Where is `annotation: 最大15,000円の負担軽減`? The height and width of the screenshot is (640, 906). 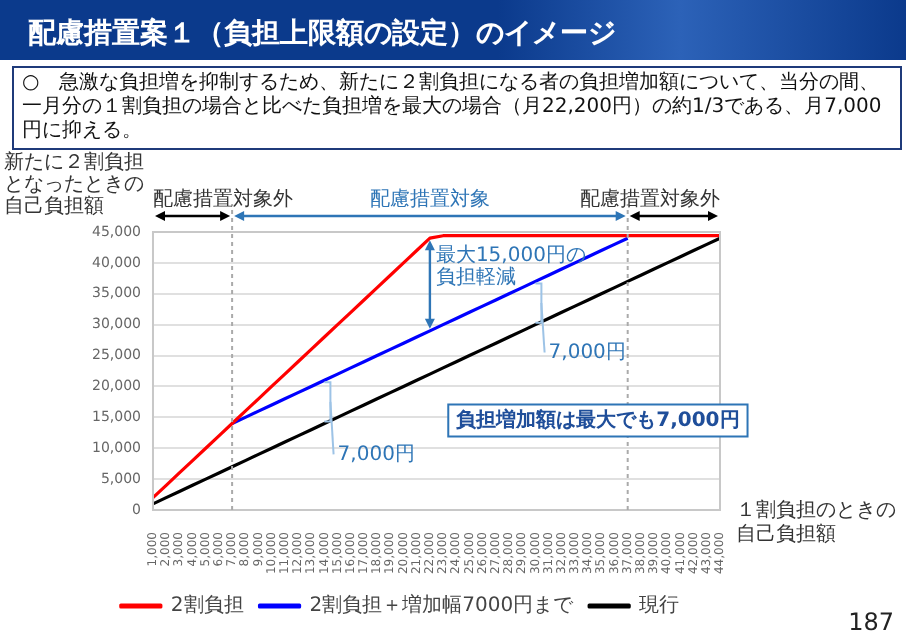
annotation: 最大15,000円の負担軽減 is located at coordinates (510, 266).